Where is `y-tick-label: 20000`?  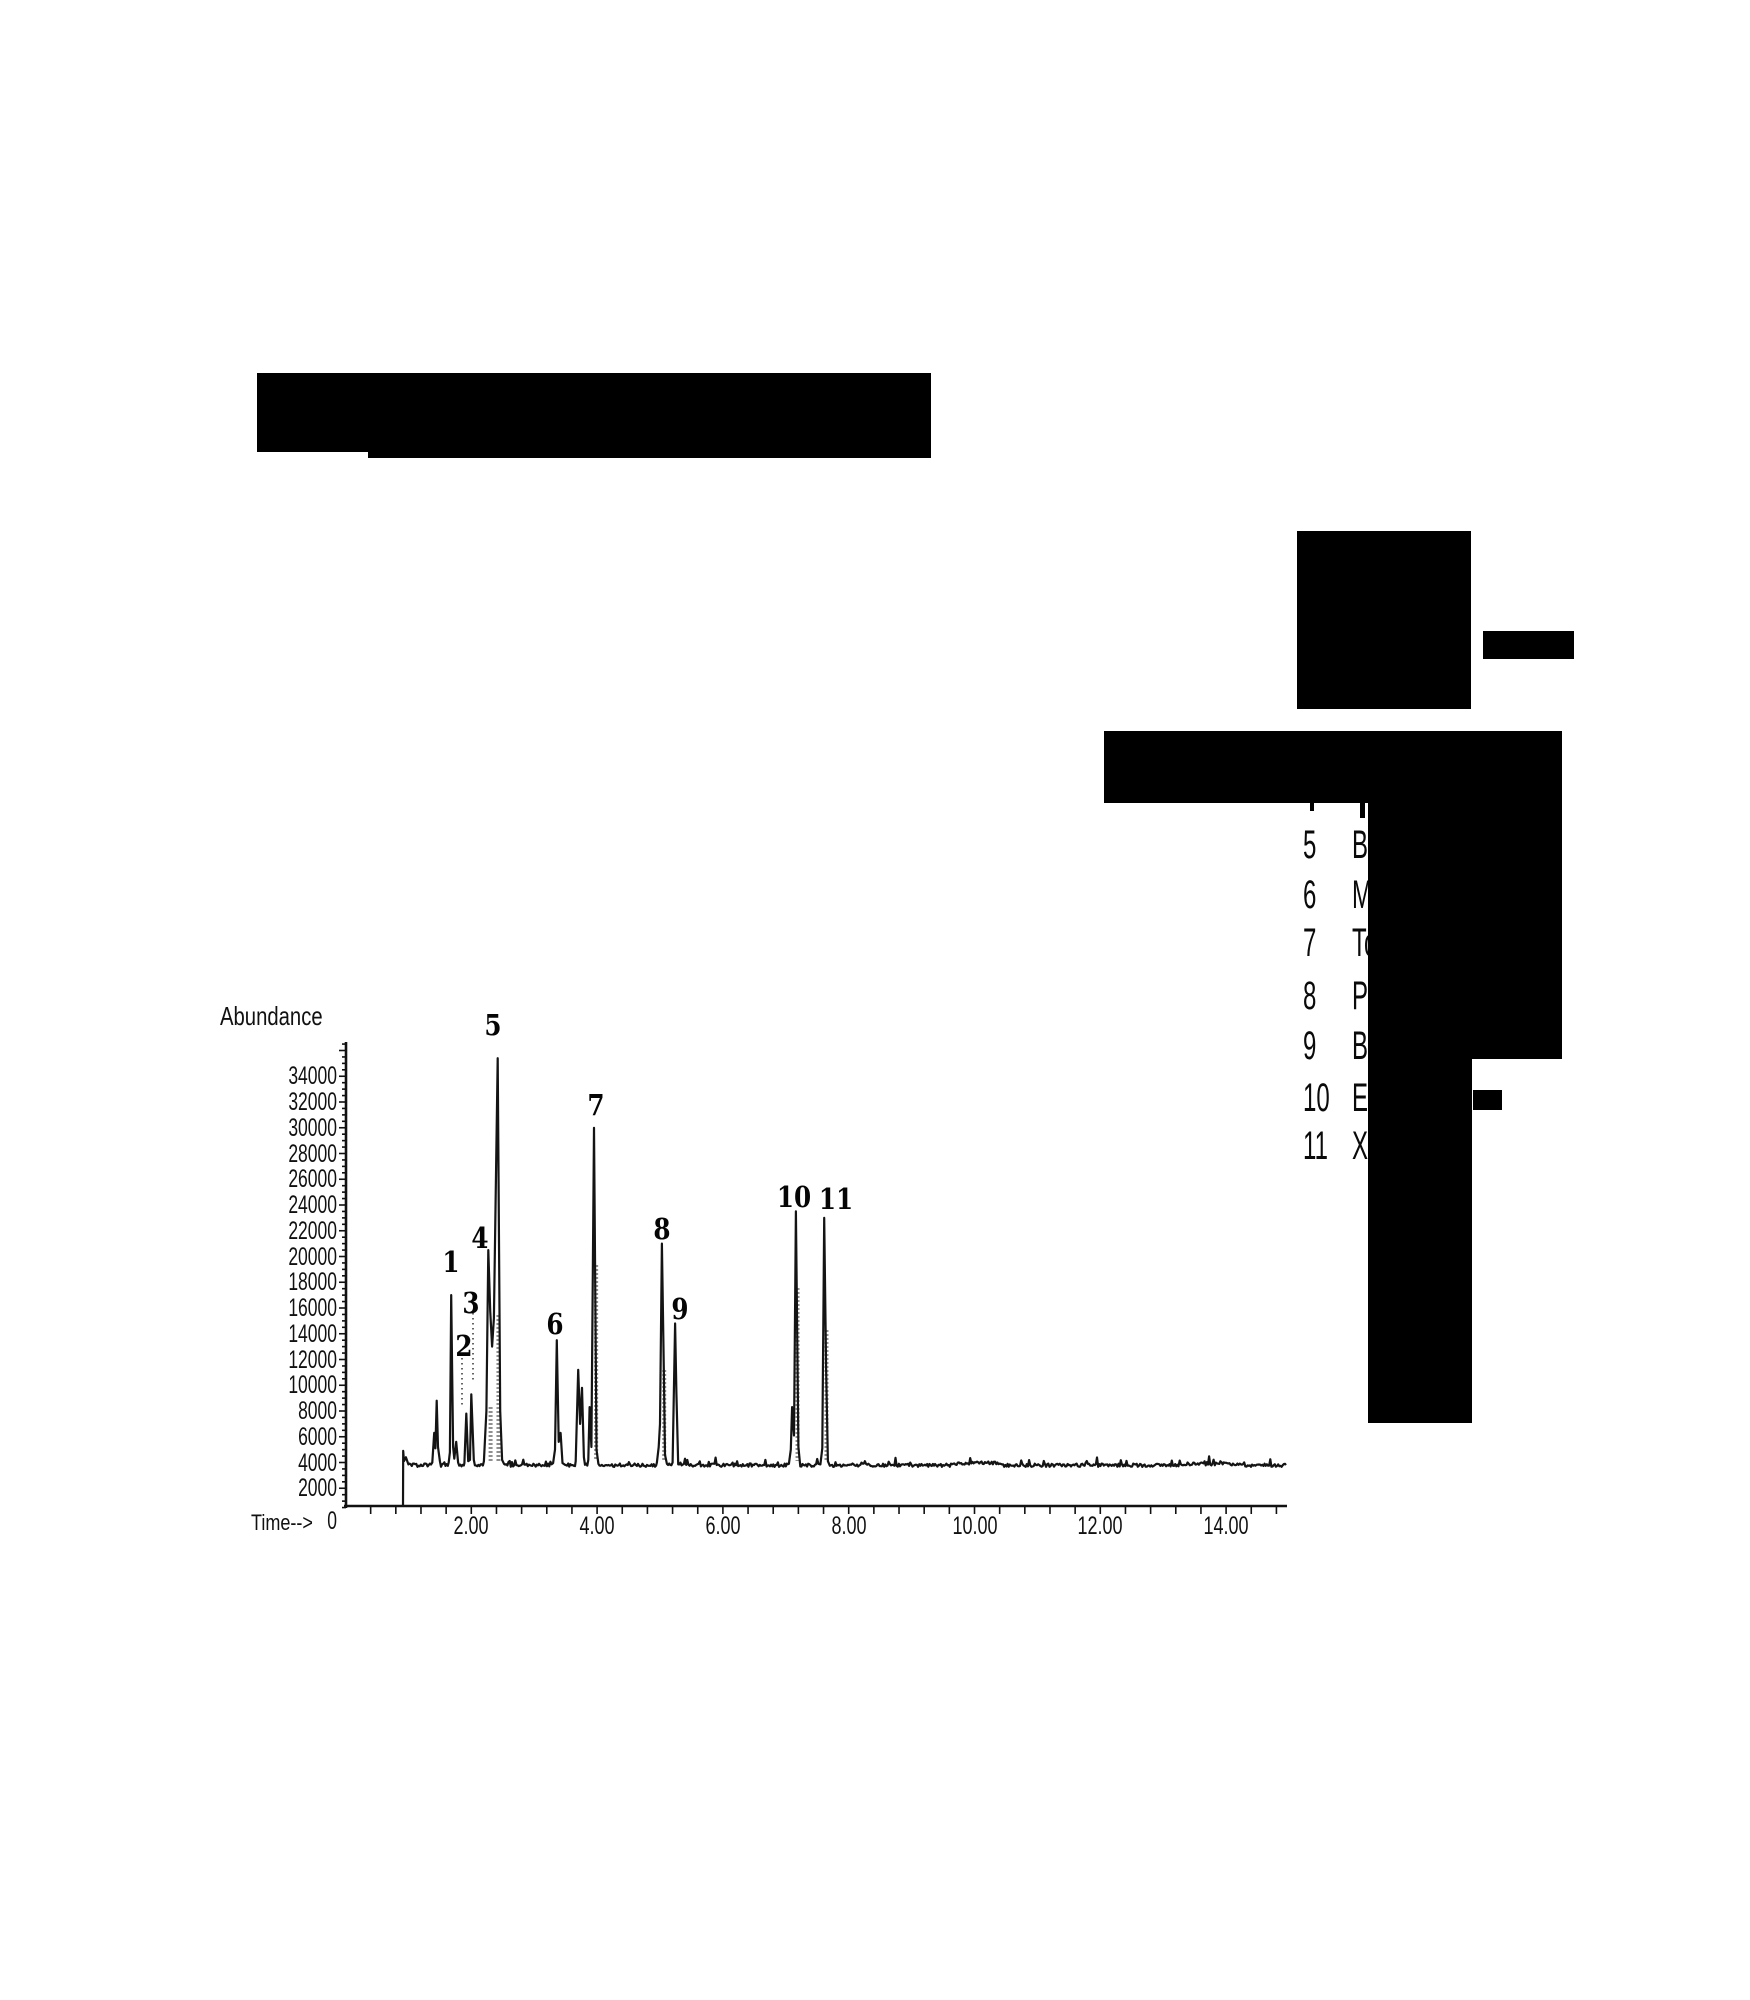
y-tick-label: 20000 is located at coordinates (312, 1257).